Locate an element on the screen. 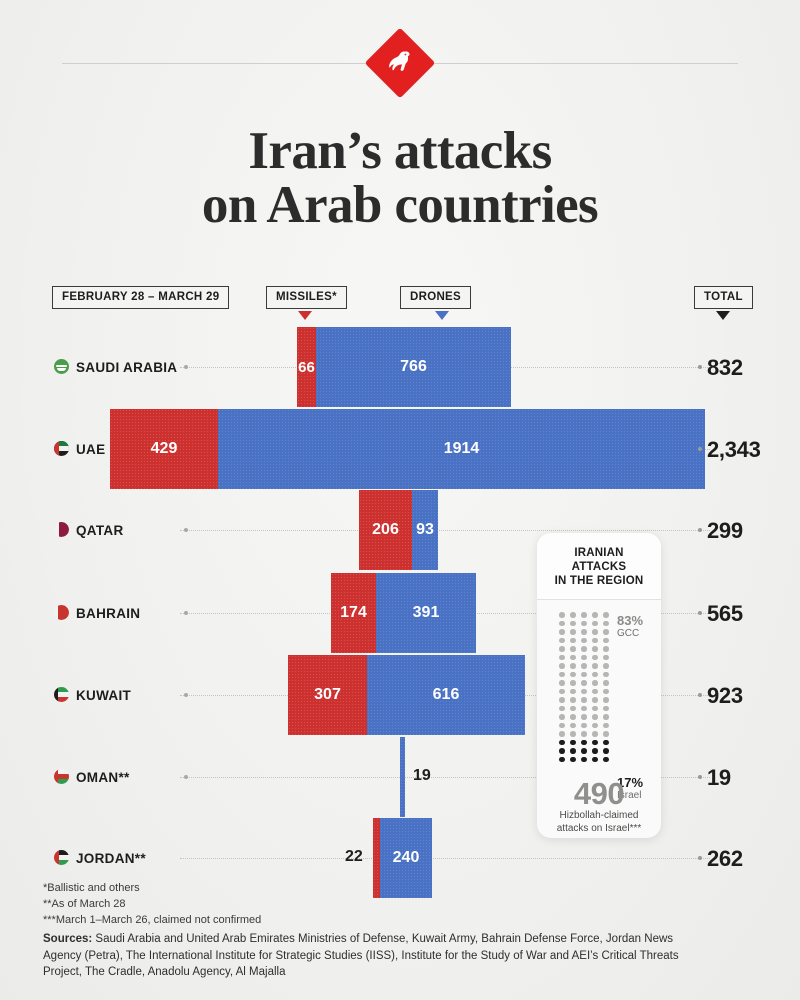 The height and width of the screenshot is (1000, 800). drones-value: 93 is located at coordinates (425, 529).